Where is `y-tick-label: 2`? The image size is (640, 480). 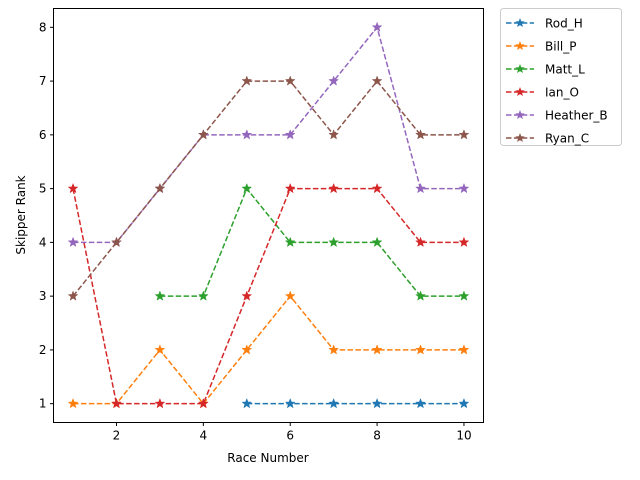
y-tick-label: 2 is located at coordinates (43, 350).